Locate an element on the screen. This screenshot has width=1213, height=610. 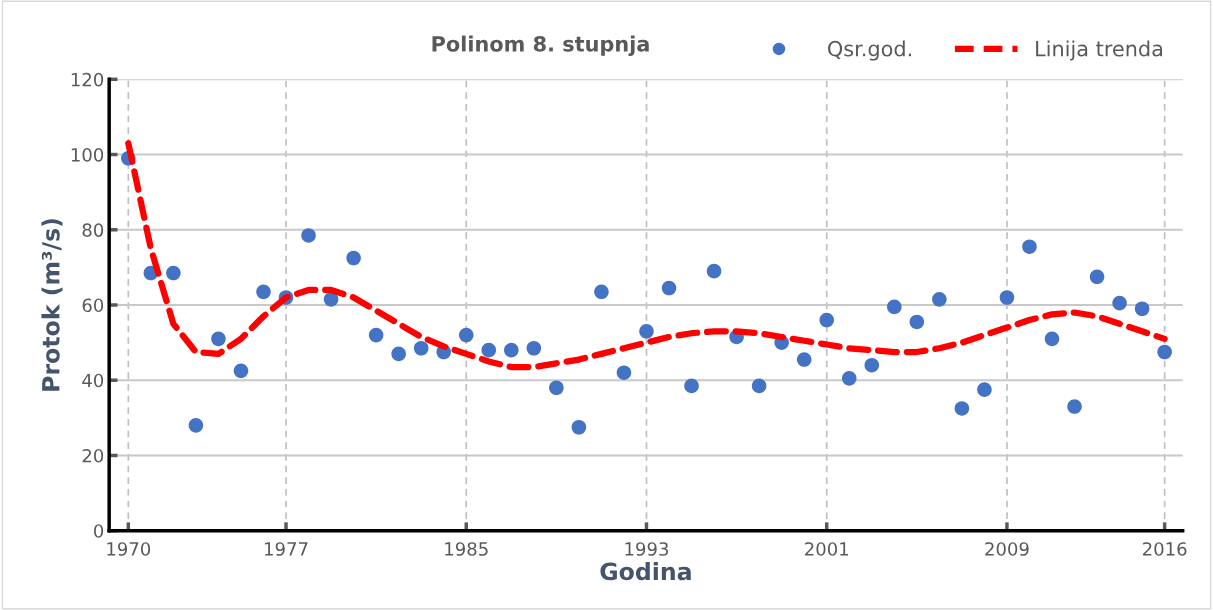
y-tick-label: 120 is located at coordinates (87, 79).